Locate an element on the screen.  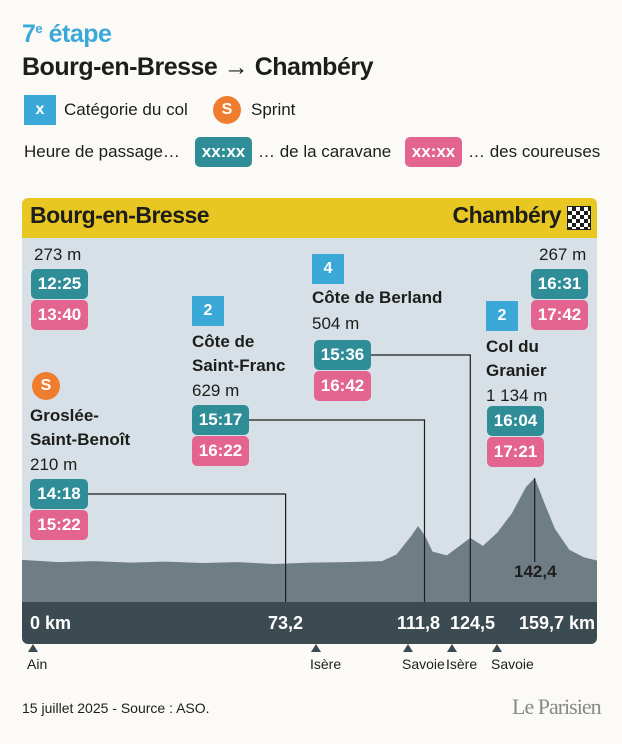
berland-category: 4 is located at coordinates (328, 269).